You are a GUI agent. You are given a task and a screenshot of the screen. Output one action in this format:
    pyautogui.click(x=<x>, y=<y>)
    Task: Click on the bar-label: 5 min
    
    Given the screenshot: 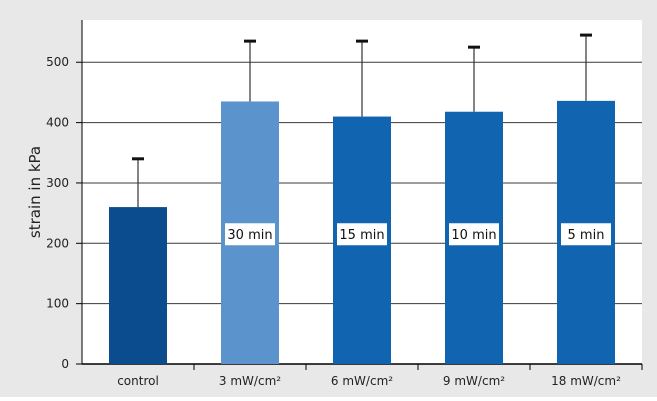 What is the action you would take?
    pyautogui.click(x=586, y=235)
    